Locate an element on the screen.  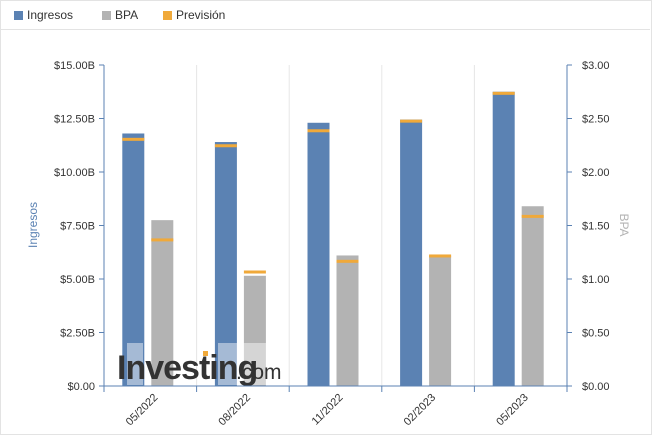
y-axis-left-label: Ingresos is located at coordinates (33, 225).